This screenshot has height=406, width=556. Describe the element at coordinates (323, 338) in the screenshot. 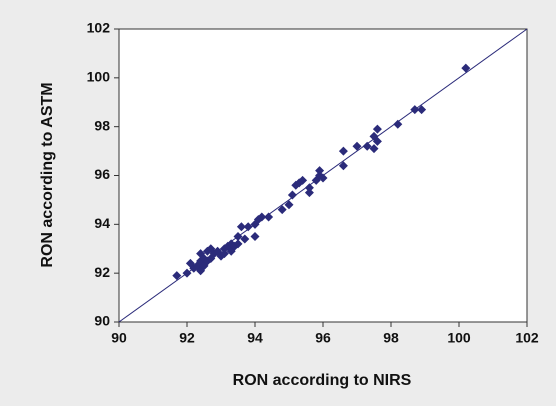

I see `x-tick-label: 96` at that location.